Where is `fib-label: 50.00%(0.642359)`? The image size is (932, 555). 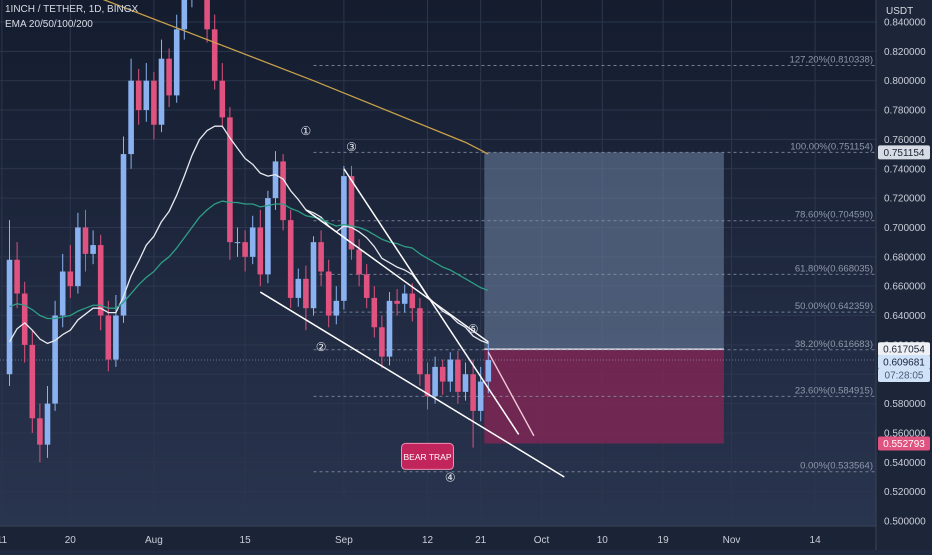
fib-label: 50.00%(0.642359) is located at coordinates (834, 306).